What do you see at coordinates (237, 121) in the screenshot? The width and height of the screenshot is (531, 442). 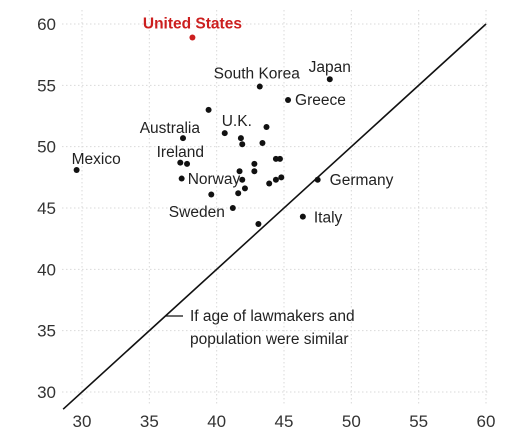 I see `point-label: U.K.` at bounding box center [237, 121].